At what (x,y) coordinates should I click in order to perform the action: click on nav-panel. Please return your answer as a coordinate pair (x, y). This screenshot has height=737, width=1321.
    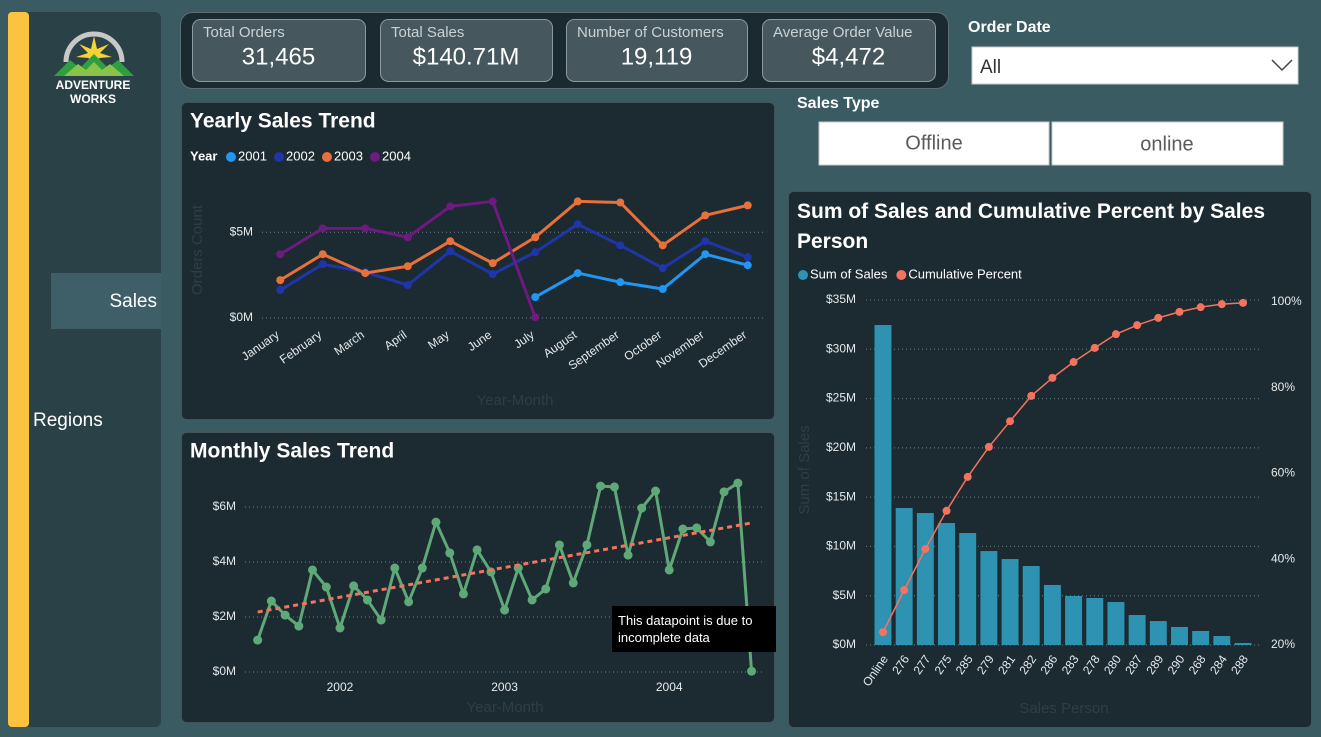
    Looking at the image, I should click on (84, 369).